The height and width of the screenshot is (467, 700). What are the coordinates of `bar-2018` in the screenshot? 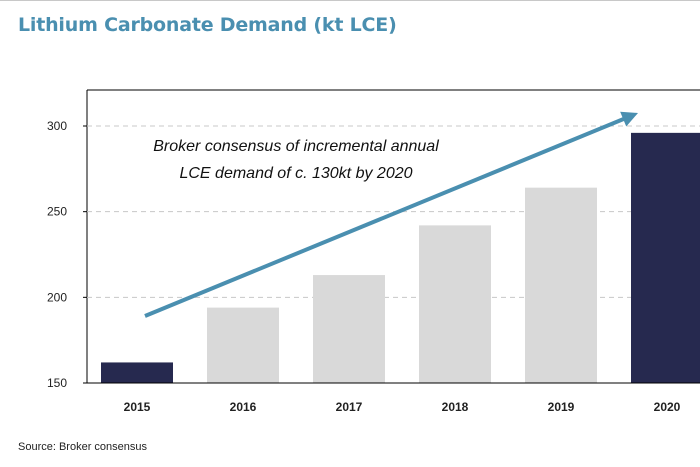 It's located at (455, 304).